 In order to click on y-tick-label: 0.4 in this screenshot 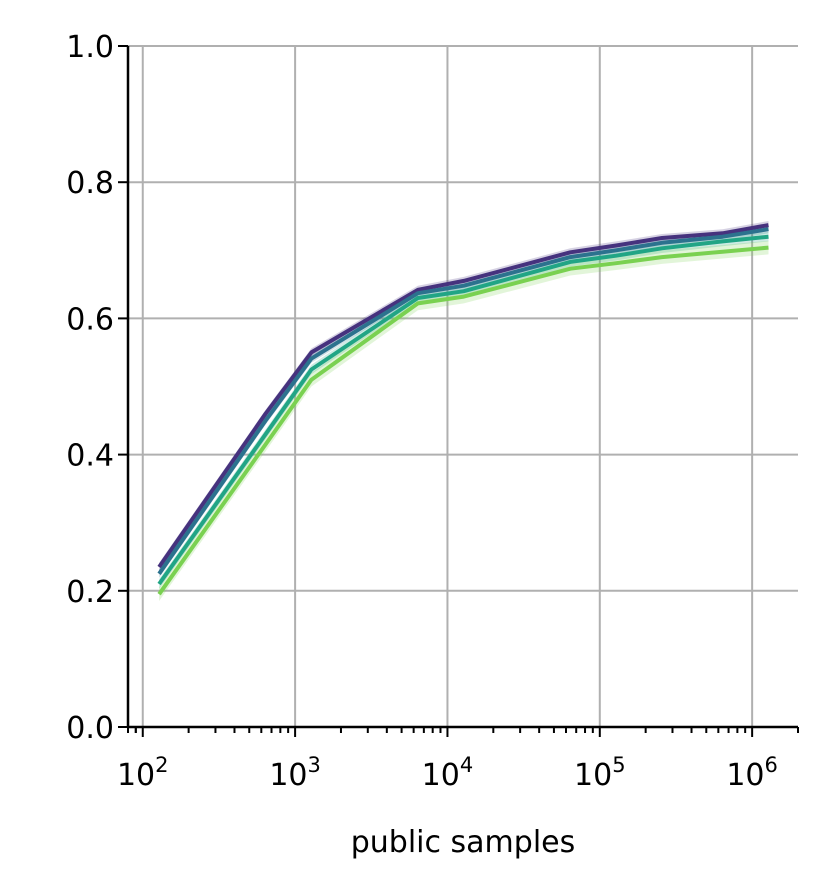, I will do `click(90, 456)`.